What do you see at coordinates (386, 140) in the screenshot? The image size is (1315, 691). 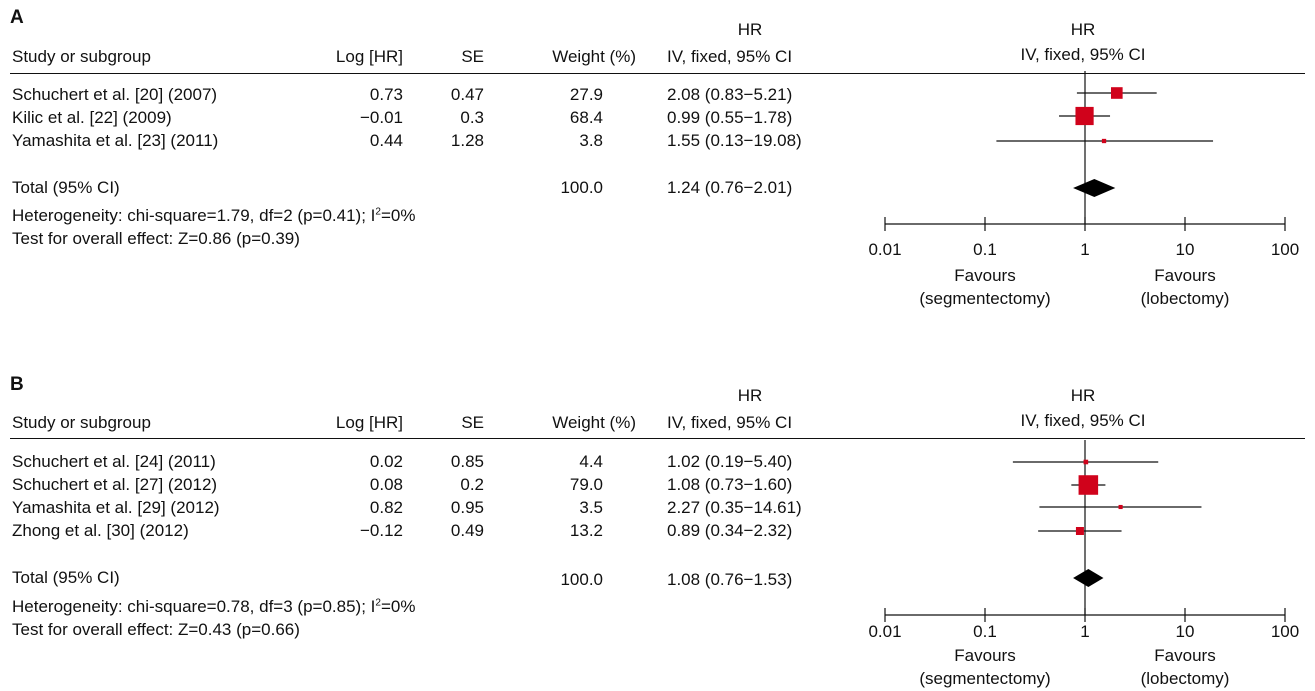 I see `loghr-value: 0.44` at bounding box center [386, 140].